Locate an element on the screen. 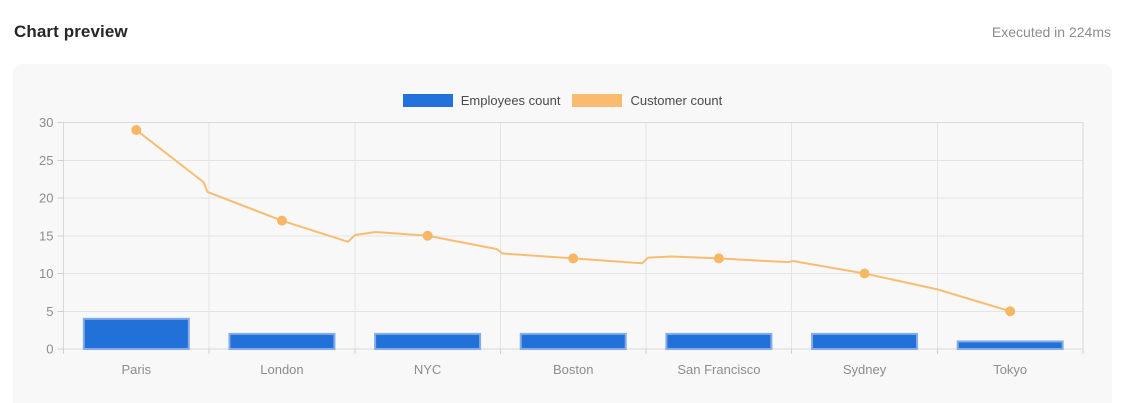 The height and width of the screenshot is (403, 1125). y-axis-label: 25 is located at coordinates (46, 160).